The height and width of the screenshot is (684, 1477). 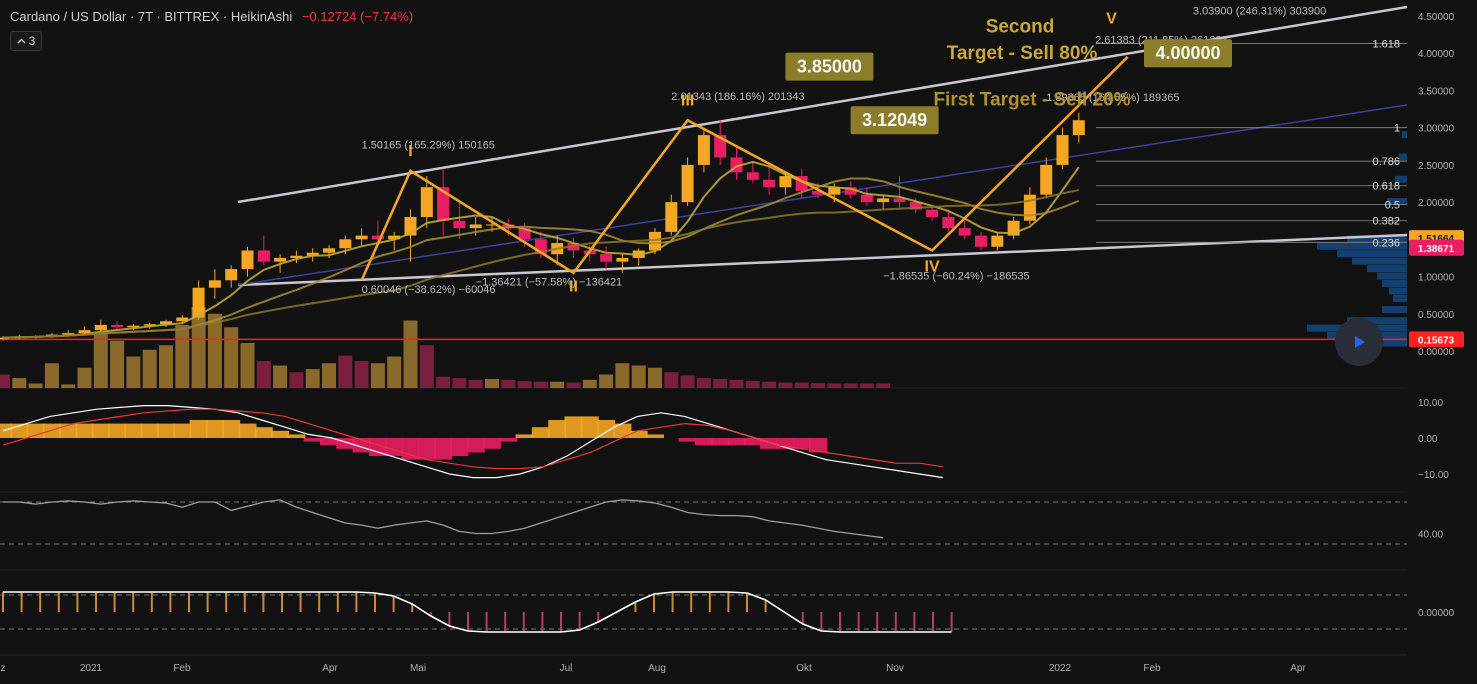 I want to click on measurement-label: −1.86535 (−60.24%) −186535, so click(x=956, y=277).